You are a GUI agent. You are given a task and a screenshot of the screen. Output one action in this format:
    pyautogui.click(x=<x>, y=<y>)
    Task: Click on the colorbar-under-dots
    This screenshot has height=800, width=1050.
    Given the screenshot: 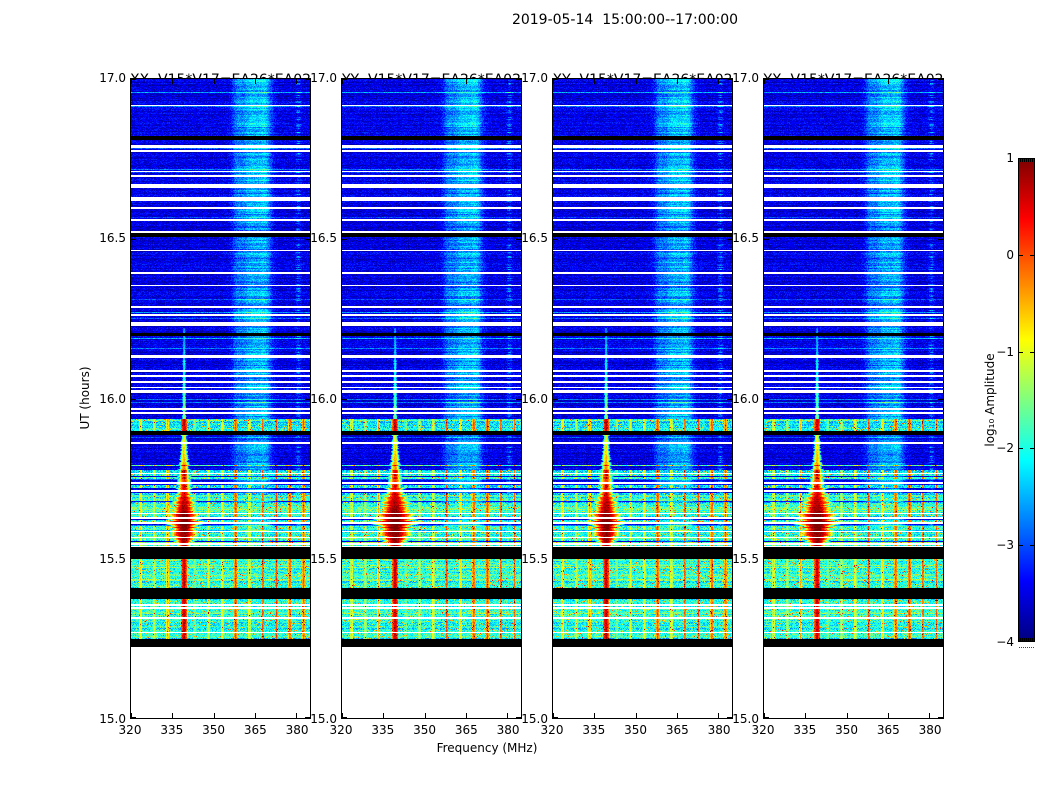 What is the action you would take?
    pyautogui.click(x=1026, y=647)
    